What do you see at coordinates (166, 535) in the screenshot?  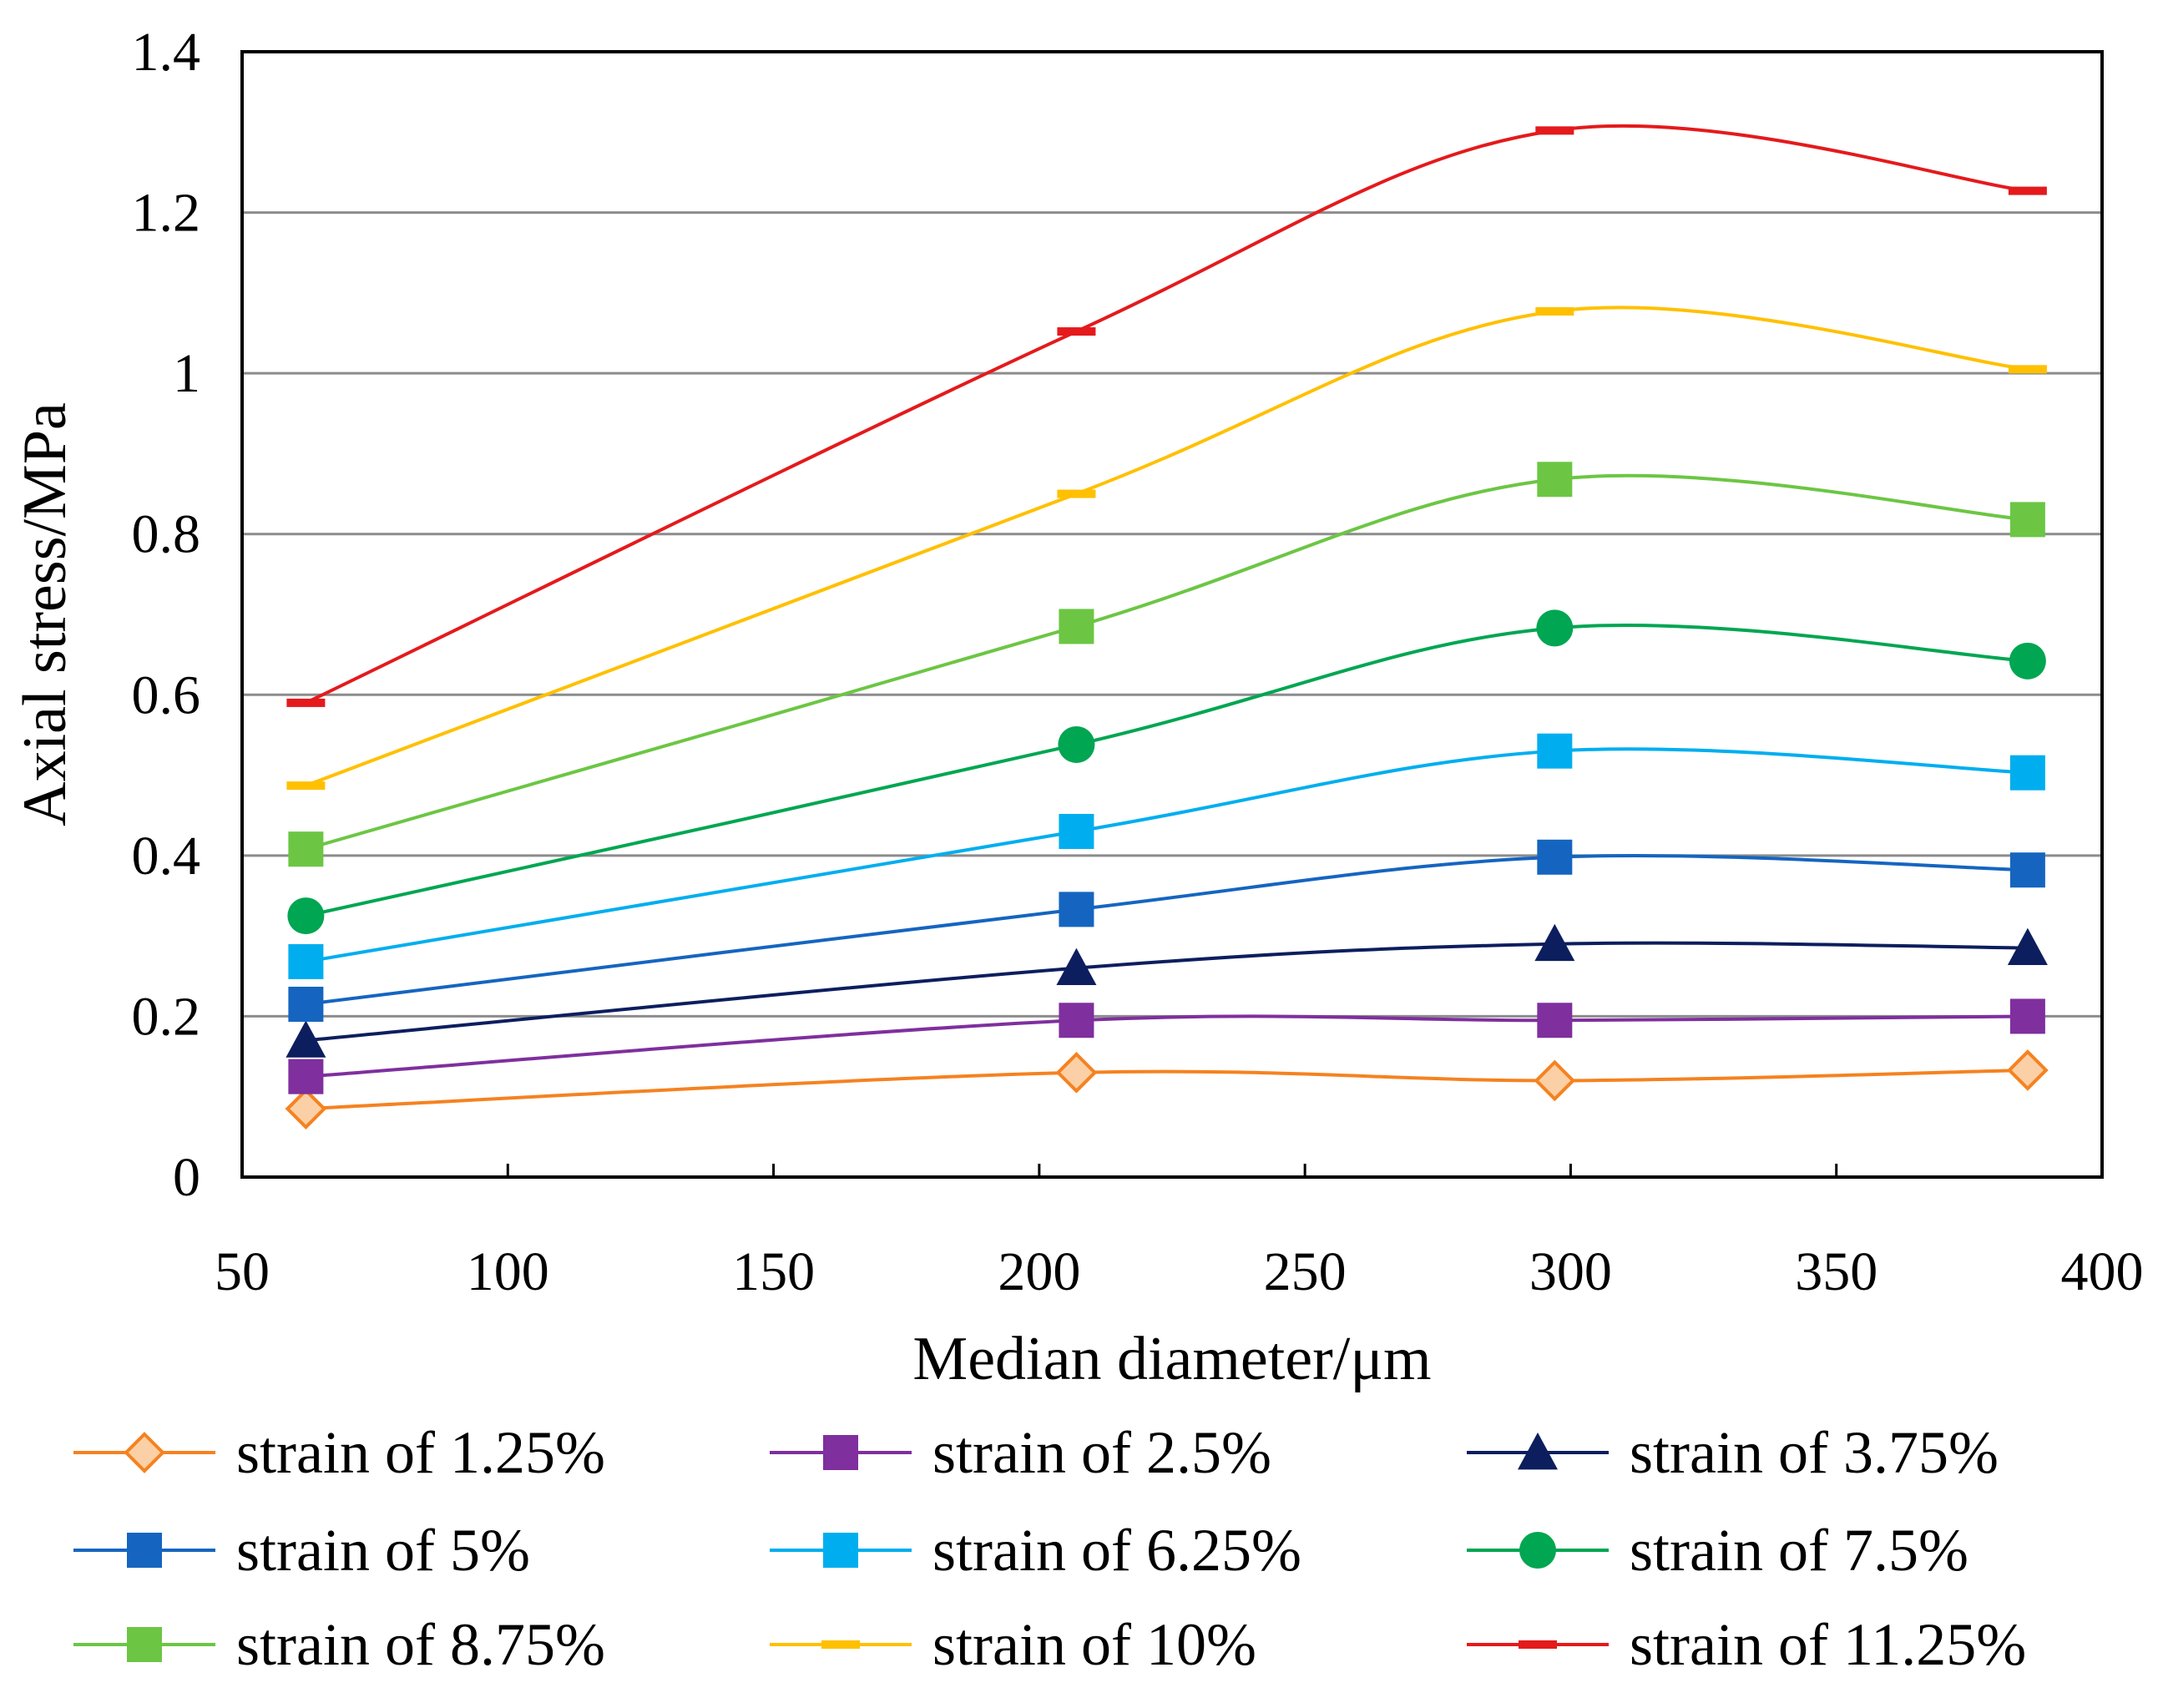 I see `y-tick-label: 0.8` at bounding box center [166, 535].